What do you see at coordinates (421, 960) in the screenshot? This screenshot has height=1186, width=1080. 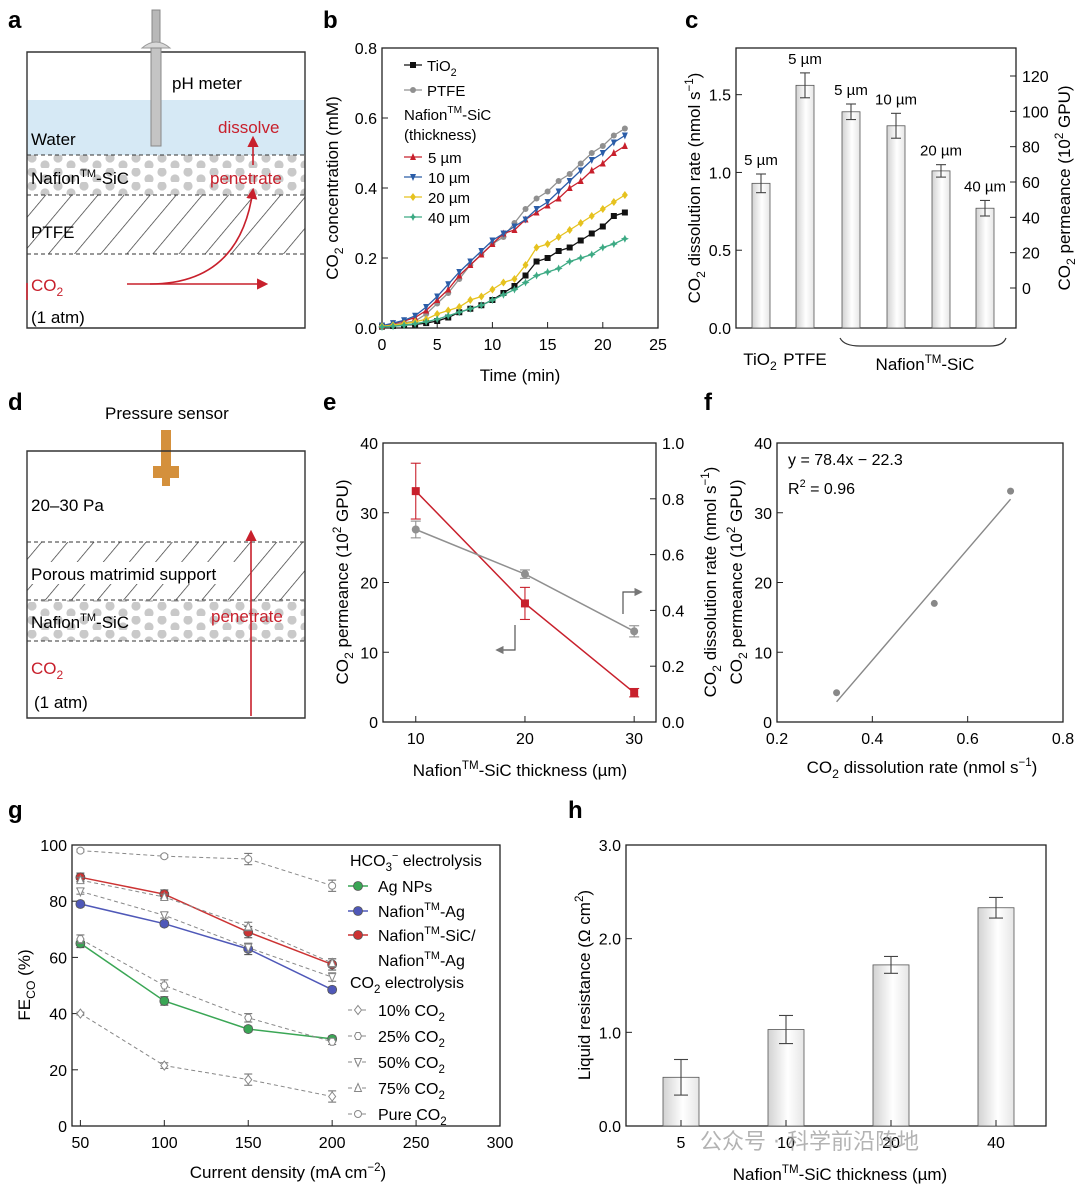 I see `legend-label-g-cont: NafionTM-Ag` at bounding box center [421, 960].